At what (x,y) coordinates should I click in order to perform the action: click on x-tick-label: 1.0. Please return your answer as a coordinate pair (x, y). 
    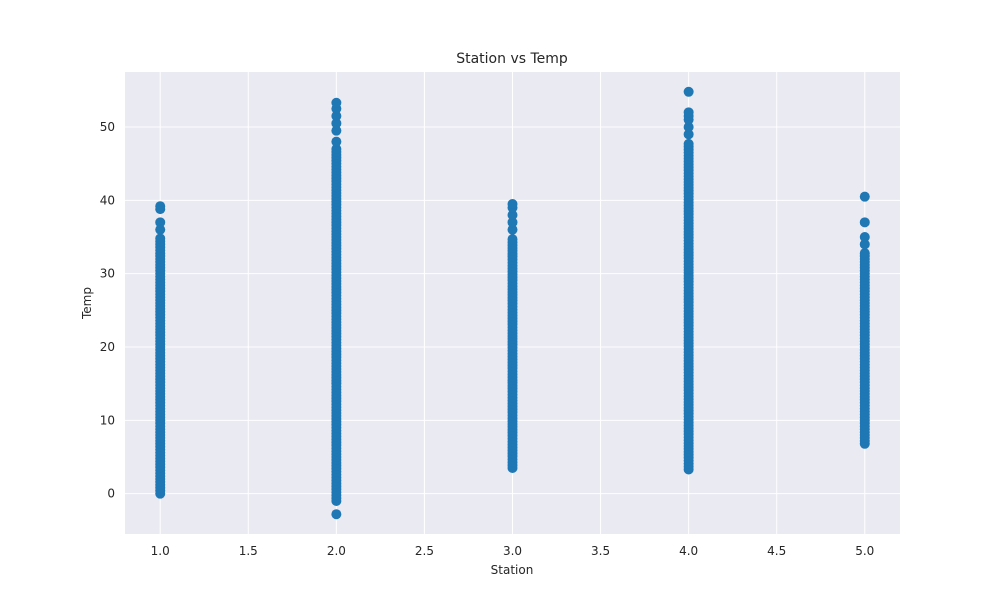
    Looking at the image, I should click on (160, 551).